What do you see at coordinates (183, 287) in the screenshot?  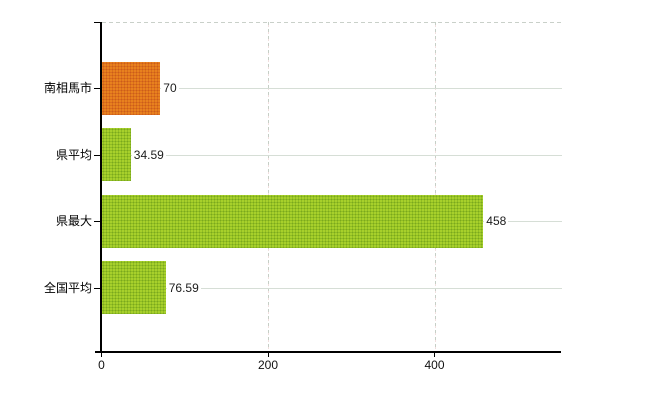 I see `bar-value-label: 76.59` at bounding box center [183, 287].